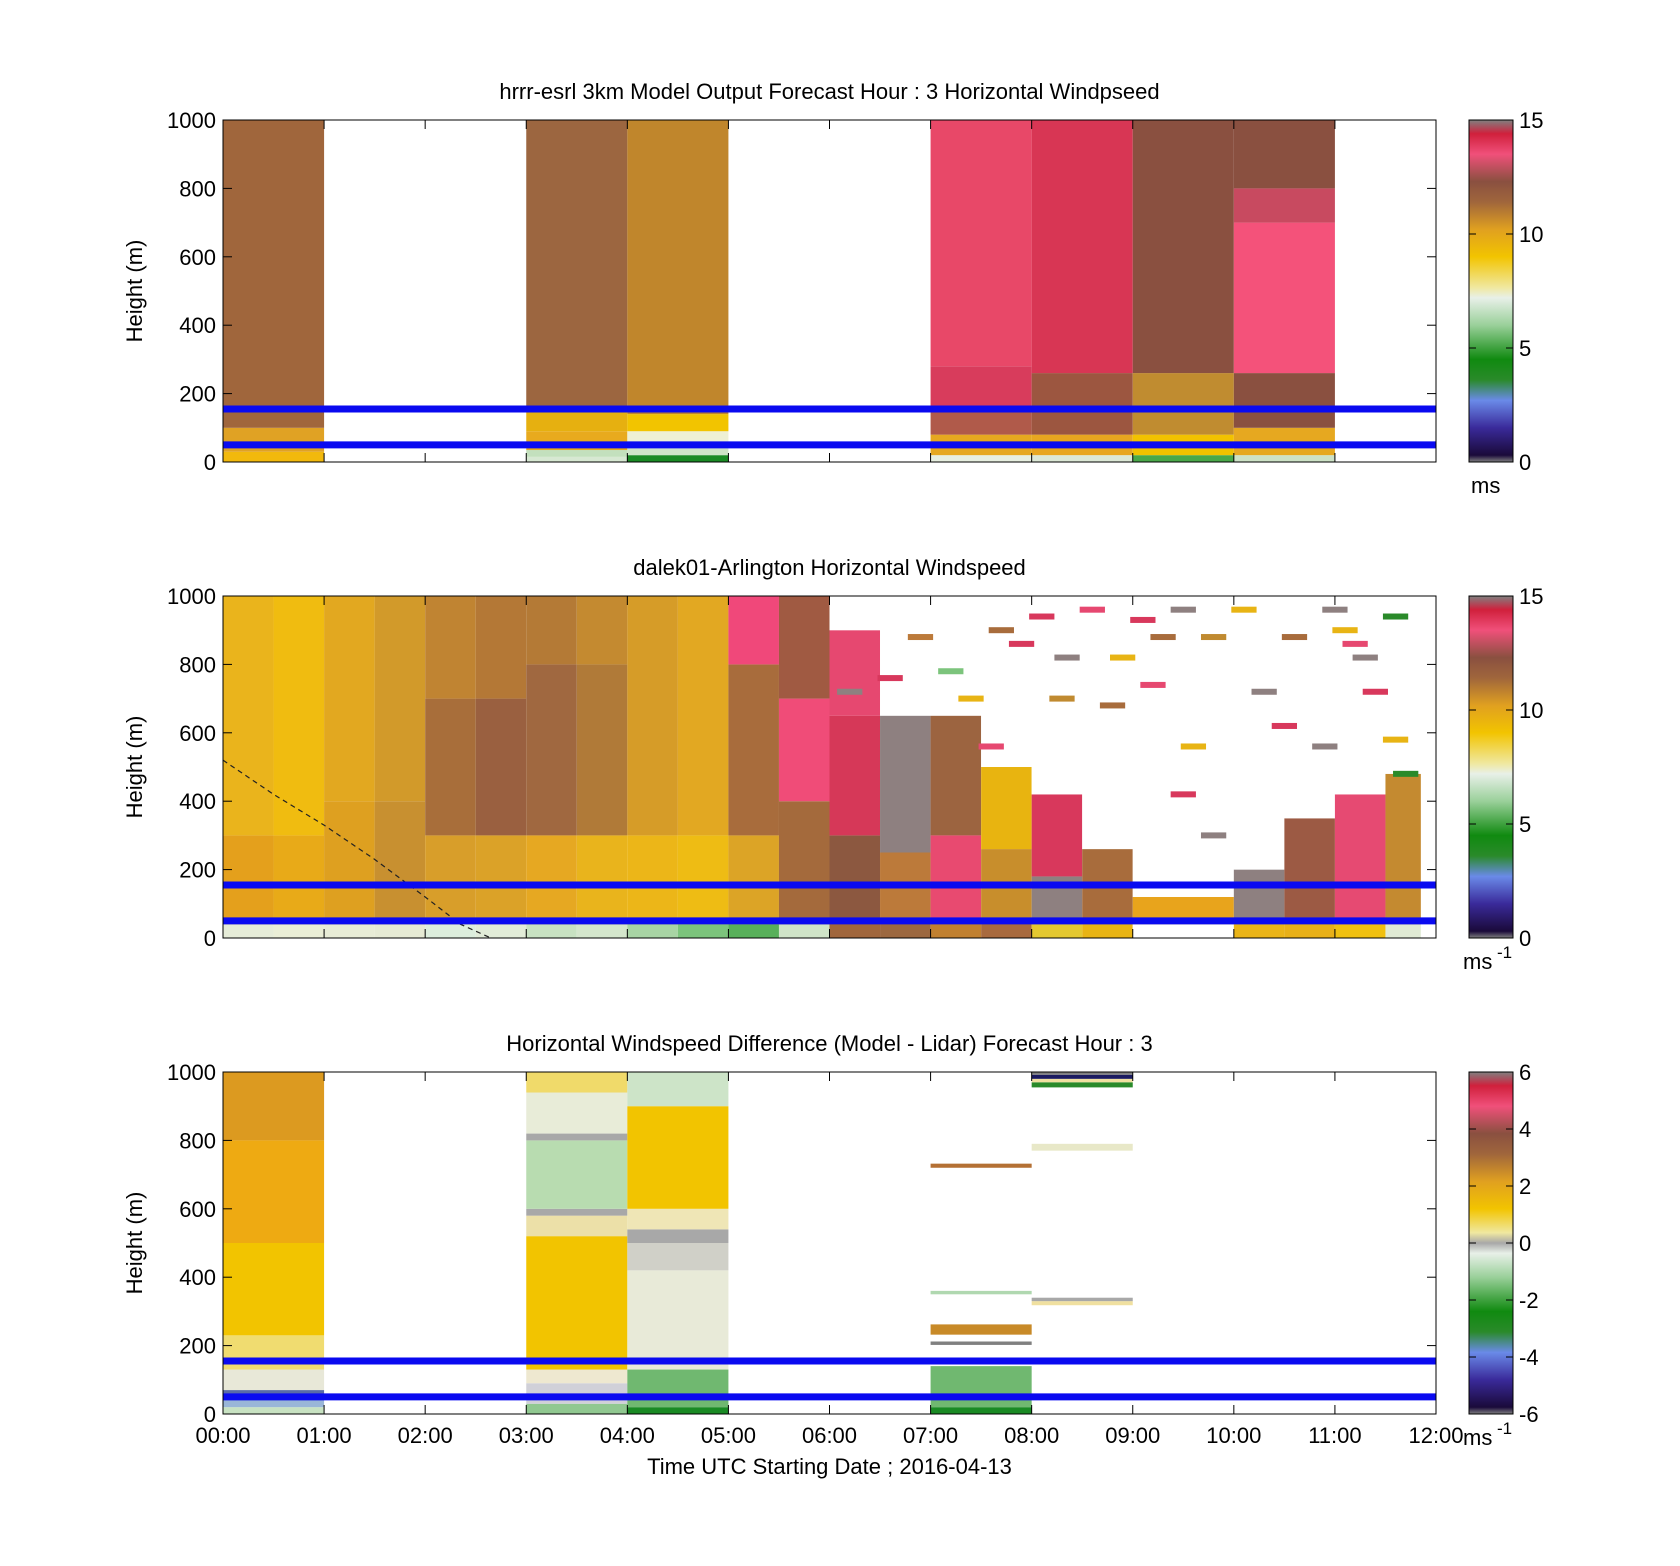 Image resolution: width=1680 pixels, height=1566 pixels. What do you see at coordinates (1132, 1435) in the screenshot?
I see `x-tick-label: 09:00` at bounding box center [1132, 1435].